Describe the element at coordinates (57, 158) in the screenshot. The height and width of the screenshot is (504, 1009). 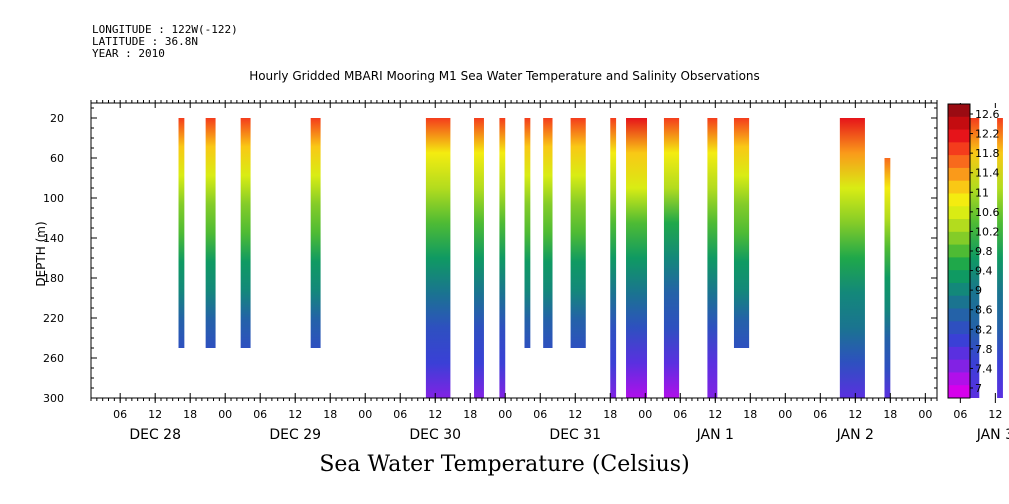
I see `y-tick-label: 60` at that location.